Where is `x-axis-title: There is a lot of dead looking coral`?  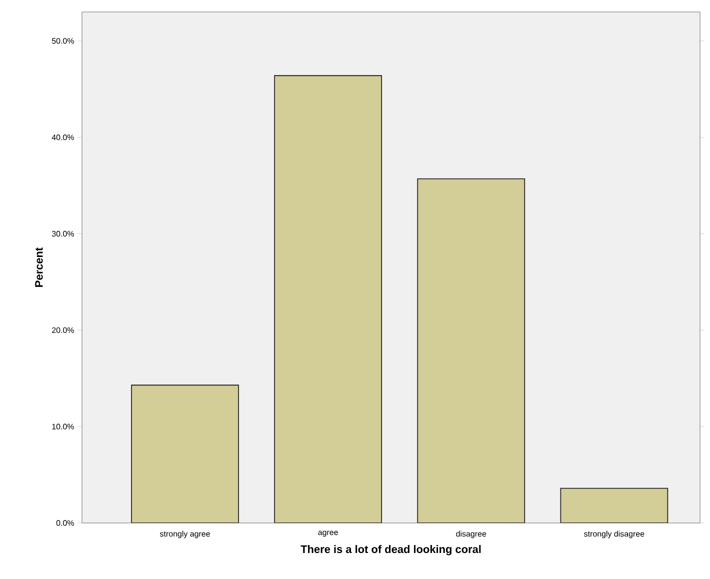 x-axis-title: There is a lot of dead looking coral is located at coordinates (390, 550).